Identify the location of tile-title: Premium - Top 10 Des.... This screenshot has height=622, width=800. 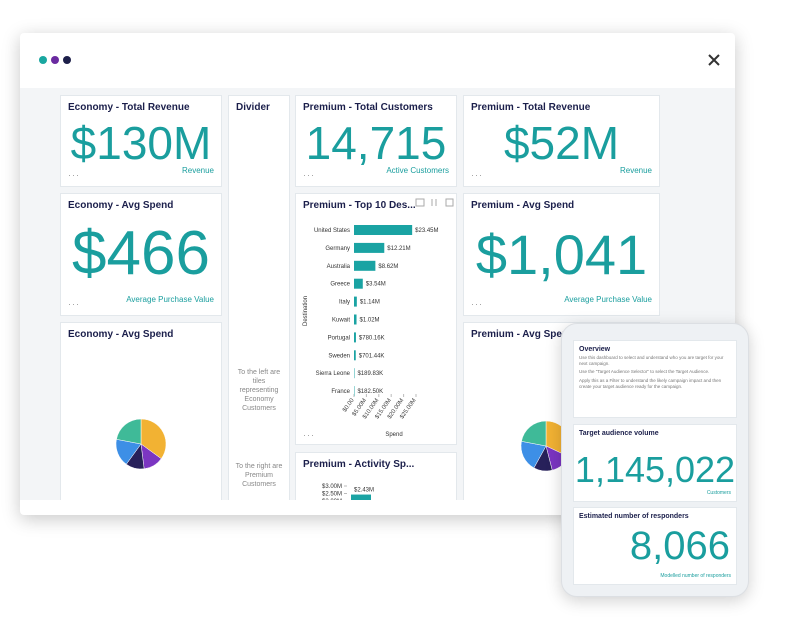
(359, 205).